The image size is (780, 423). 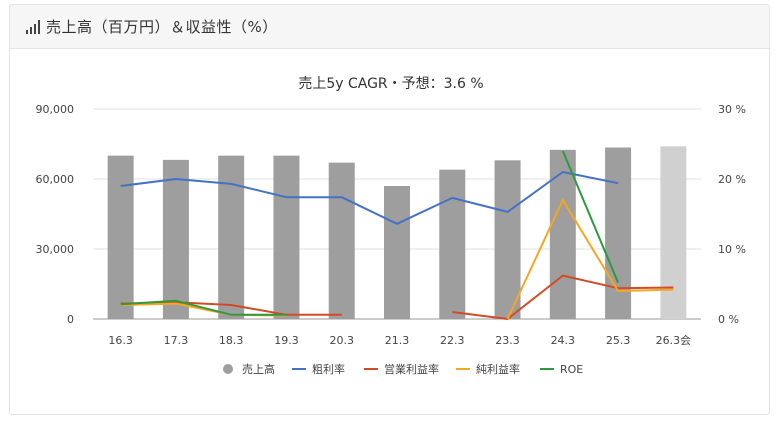 I want to click on x-tick-label: 17.3, so click(x=176, y=340).